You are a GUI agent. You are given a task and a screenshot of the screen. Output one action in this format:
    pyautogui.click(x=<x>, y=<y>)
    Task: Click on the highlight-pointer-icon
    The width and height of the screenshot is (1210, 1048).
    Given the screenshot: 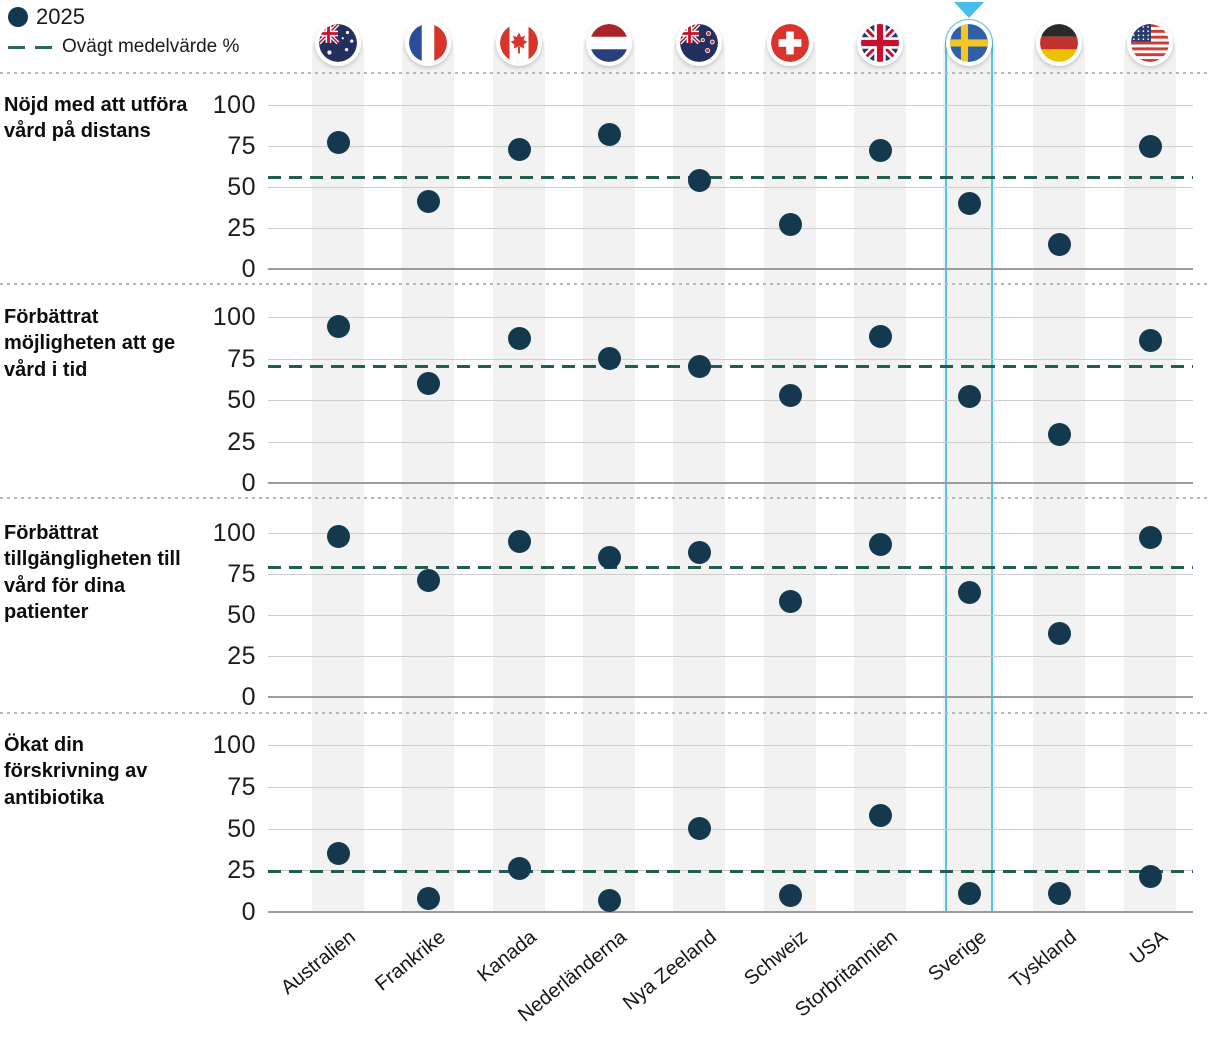 What is the action you would take?
    pyautogui.click(x=969, y=10)
    